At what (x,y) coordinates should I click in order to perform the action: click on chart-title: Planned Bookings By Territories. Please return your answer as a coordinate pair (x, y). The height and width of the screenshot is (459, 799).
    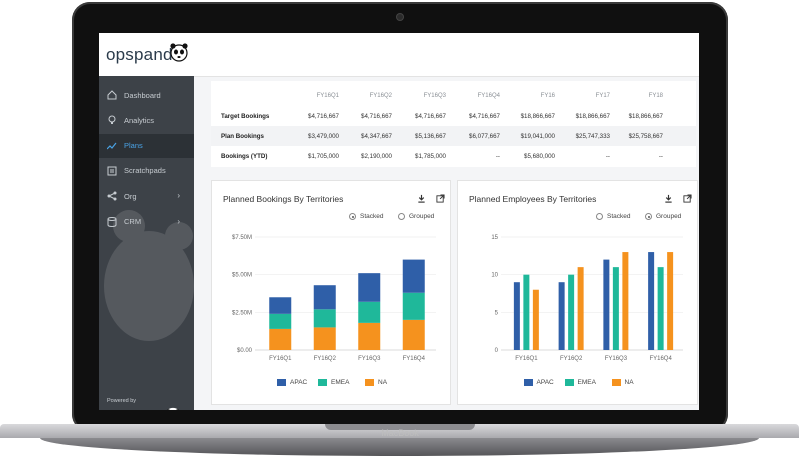
    Looking at the image, I should click on (283, 199).